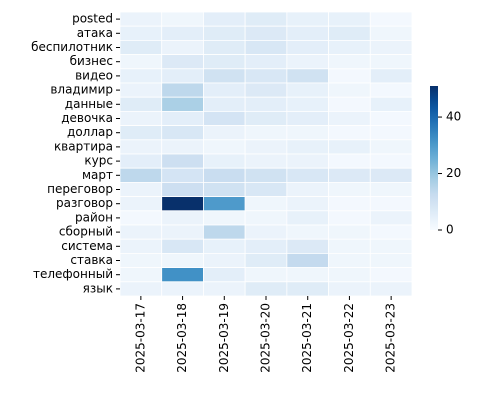 The image size is (500, 400). Describe the element at coordinates (91, 61) in the screenshot. I see `y-tick-label: бизнес` at that location.